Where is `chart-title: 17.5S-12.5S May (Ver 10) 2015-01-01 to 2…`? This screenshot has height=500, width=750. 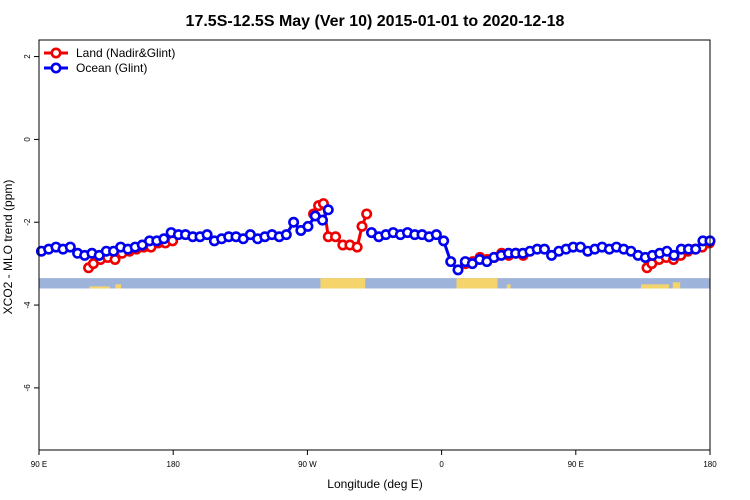 chart-title: 17.5S-12.5S May (Ver 10) 2015-01-01 to 2… is located at coordinates (375, 21).